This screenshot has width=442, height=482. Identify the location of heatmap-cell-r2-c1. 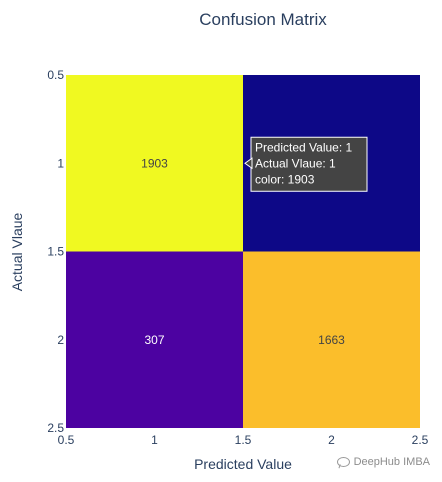
(154, 340).